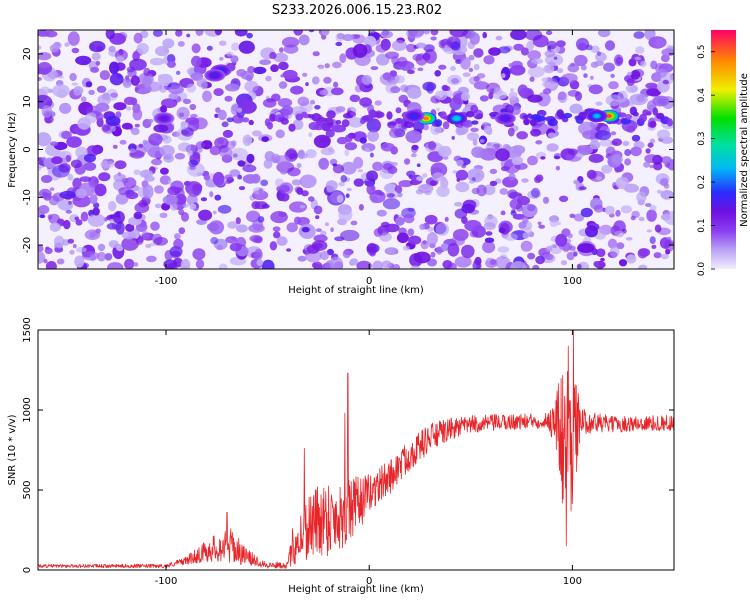 The image size is (750, 605). I want to click on x-tick-label: 100, so click(572, 281).